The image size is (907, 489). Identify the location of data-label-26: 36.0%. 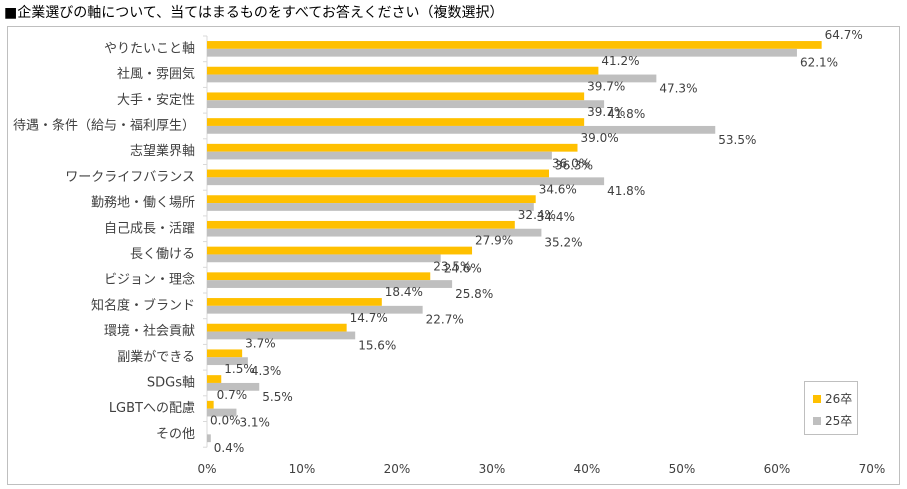
(571, 164).